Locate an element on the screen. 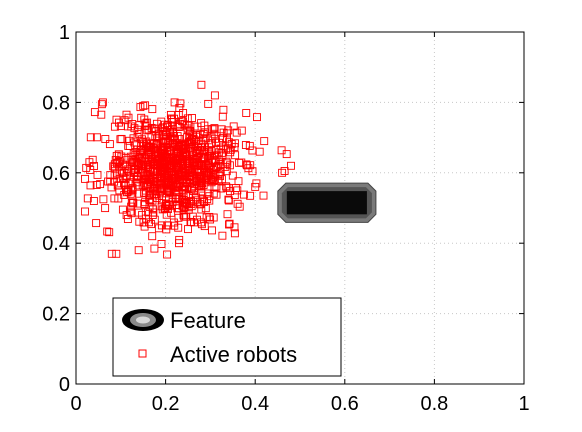  y-tick-label: 0 is located at coordinates (64, 385).